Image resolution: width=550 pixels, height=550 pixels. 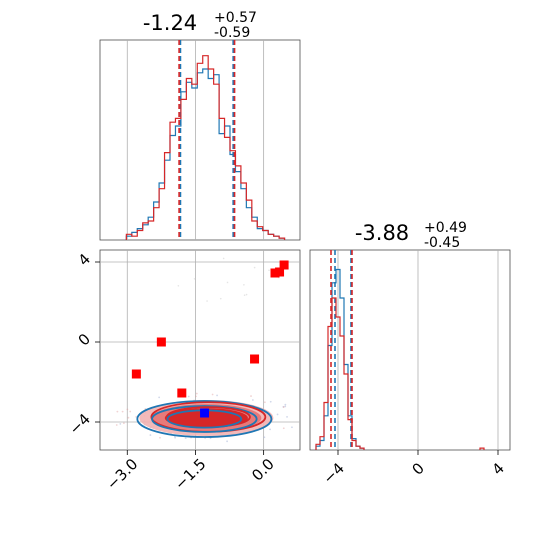 I want to click on joint-panel-xtick-label: 0.0, so click(x=263, y=470).